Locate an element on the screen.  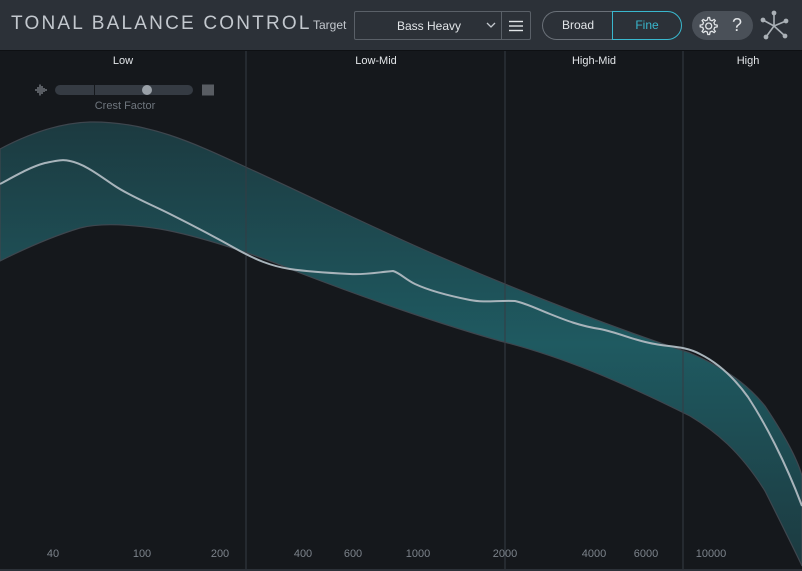
crest-factor-control: Crest Factor is located at coordinates (124, 97).